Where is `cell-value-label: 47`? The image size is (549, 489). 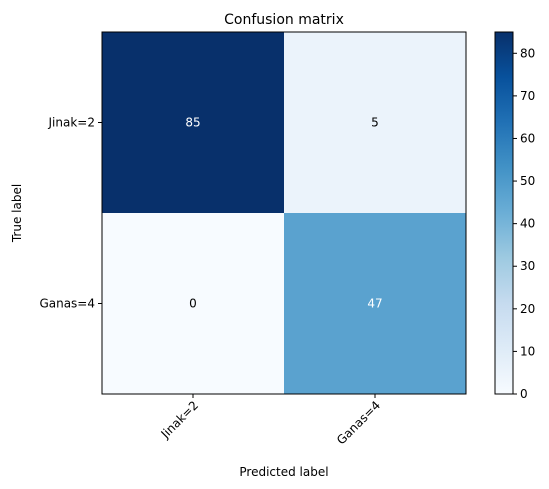
cell-value-label: 47 is located at coordinates (374, 304).